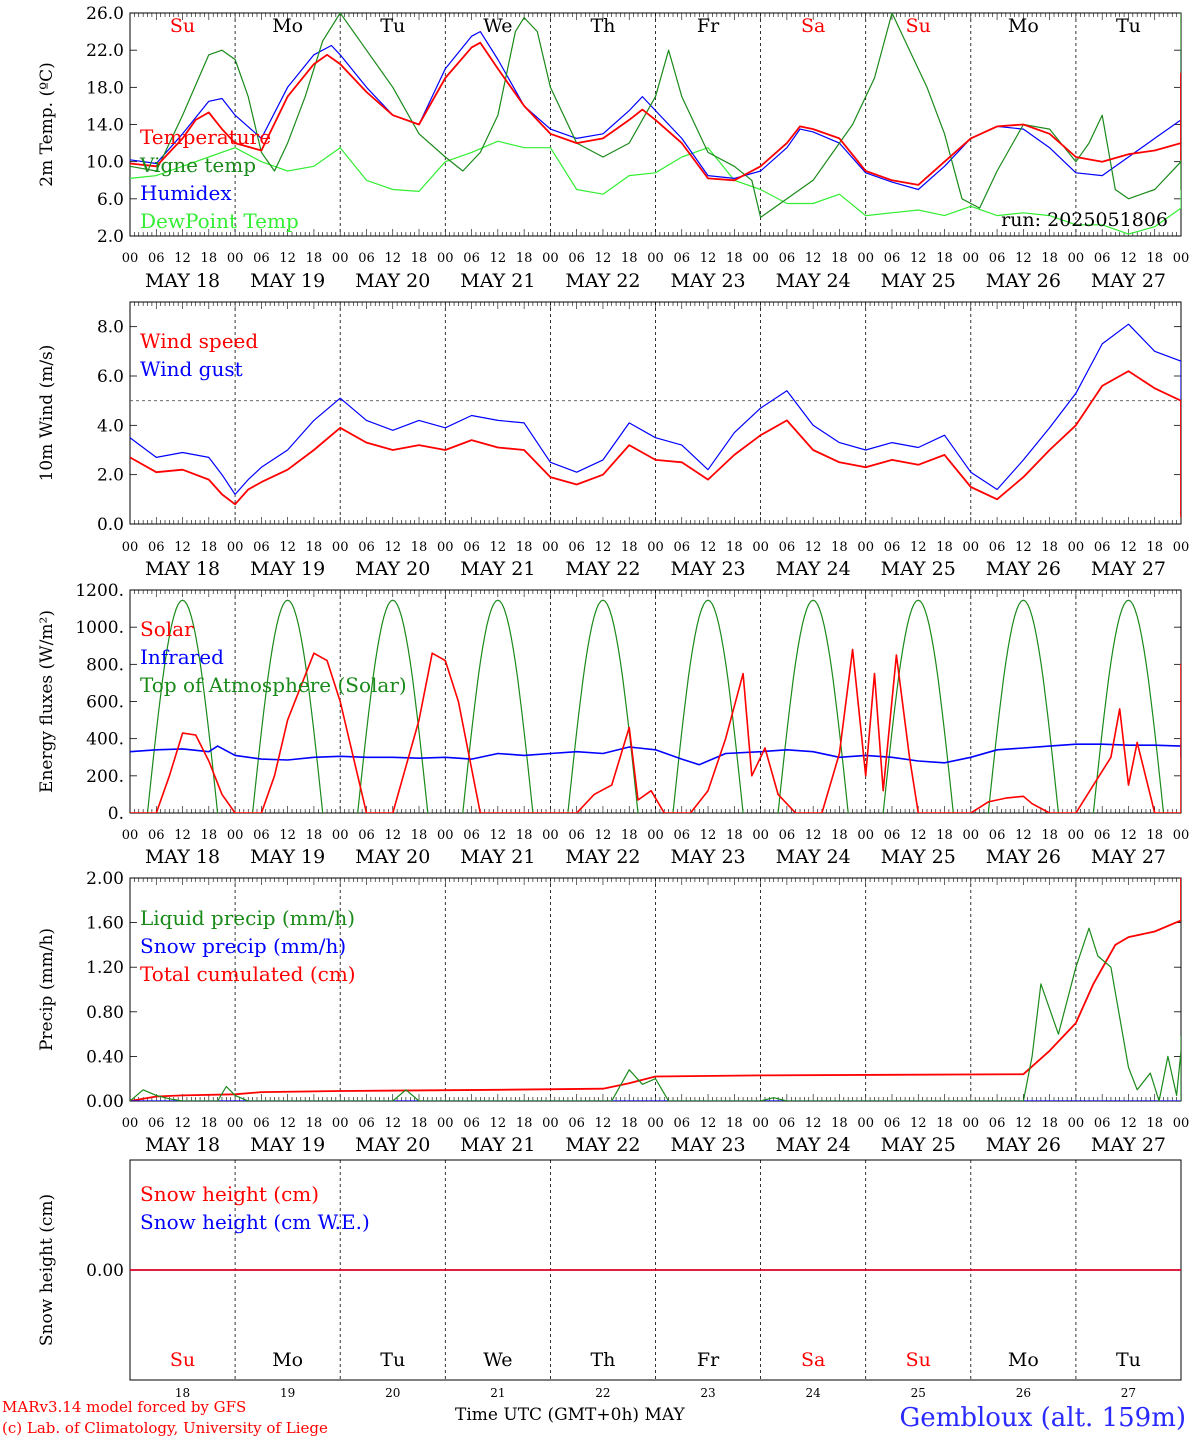 Image resolution: width=1194 pixels, height=1440 pixels. Describe the element at coordinates (547, 1415) in the screenshot. I see `time-axis-label: Time UTC (GMT+0h)` at that location.